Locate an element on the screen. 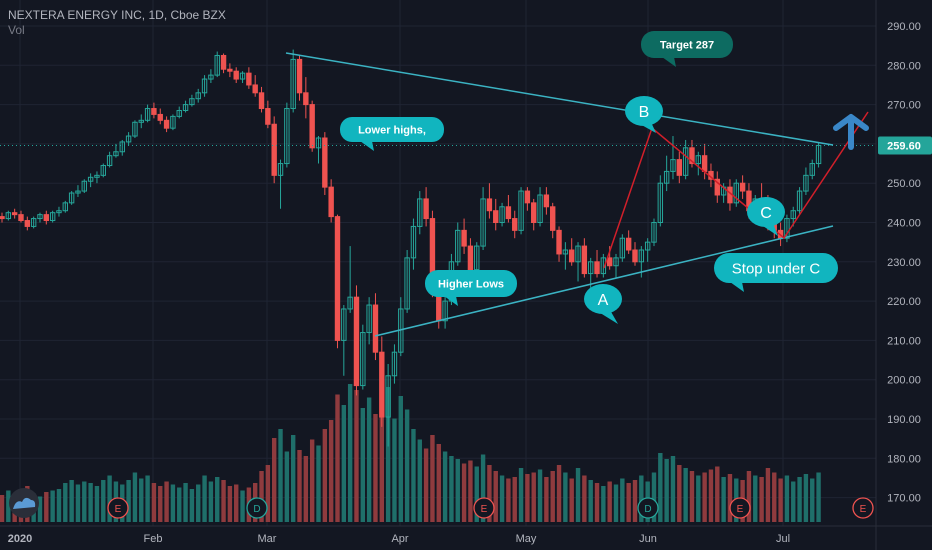 The image size is (932, 550). callout-target-text: Target 287 is located at coordinates (687, 45).